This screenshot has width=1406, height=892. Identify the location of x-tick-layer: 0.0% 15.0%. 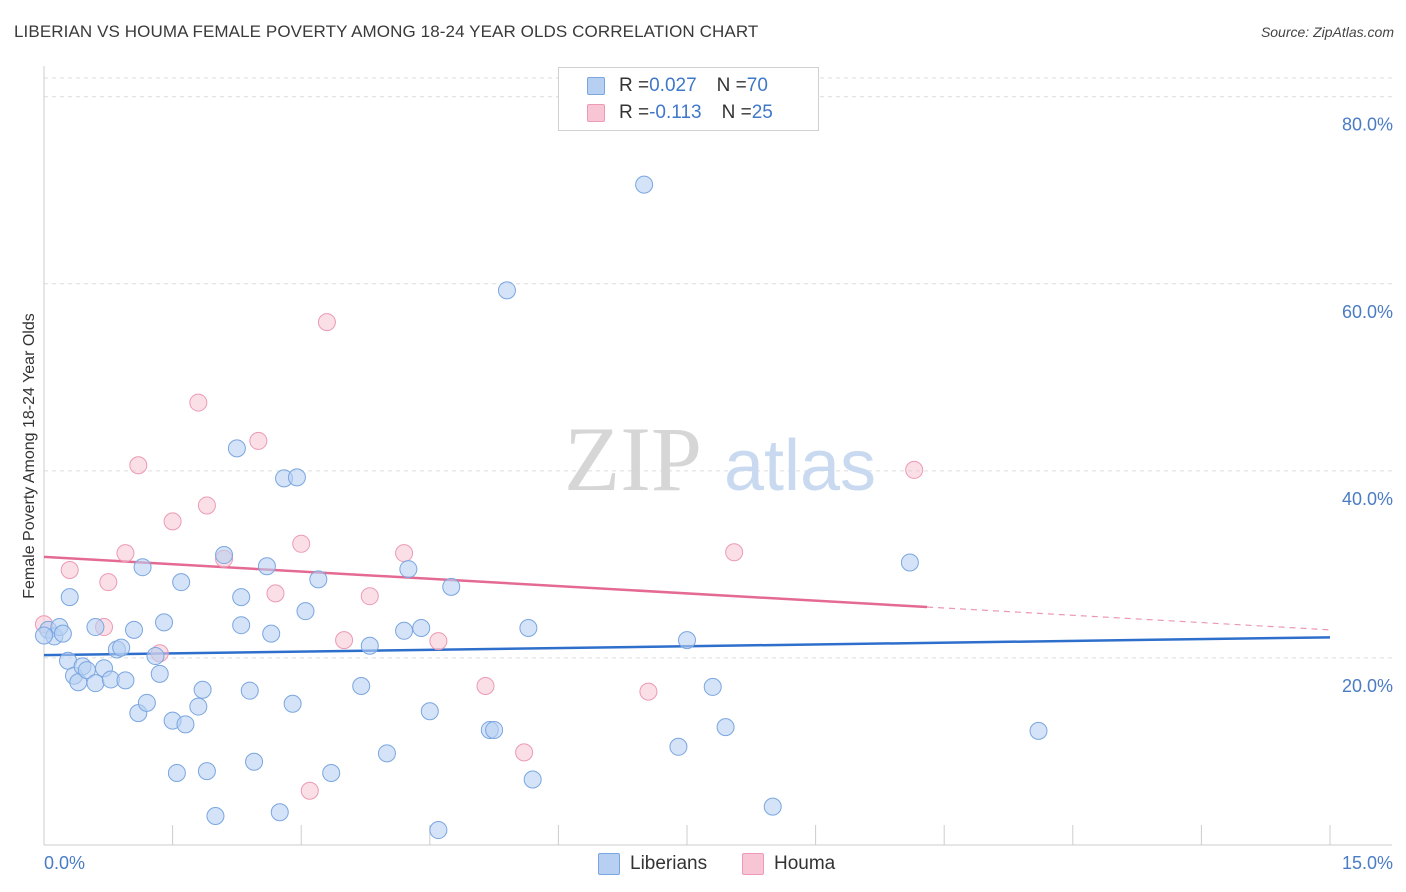
(718, 863).